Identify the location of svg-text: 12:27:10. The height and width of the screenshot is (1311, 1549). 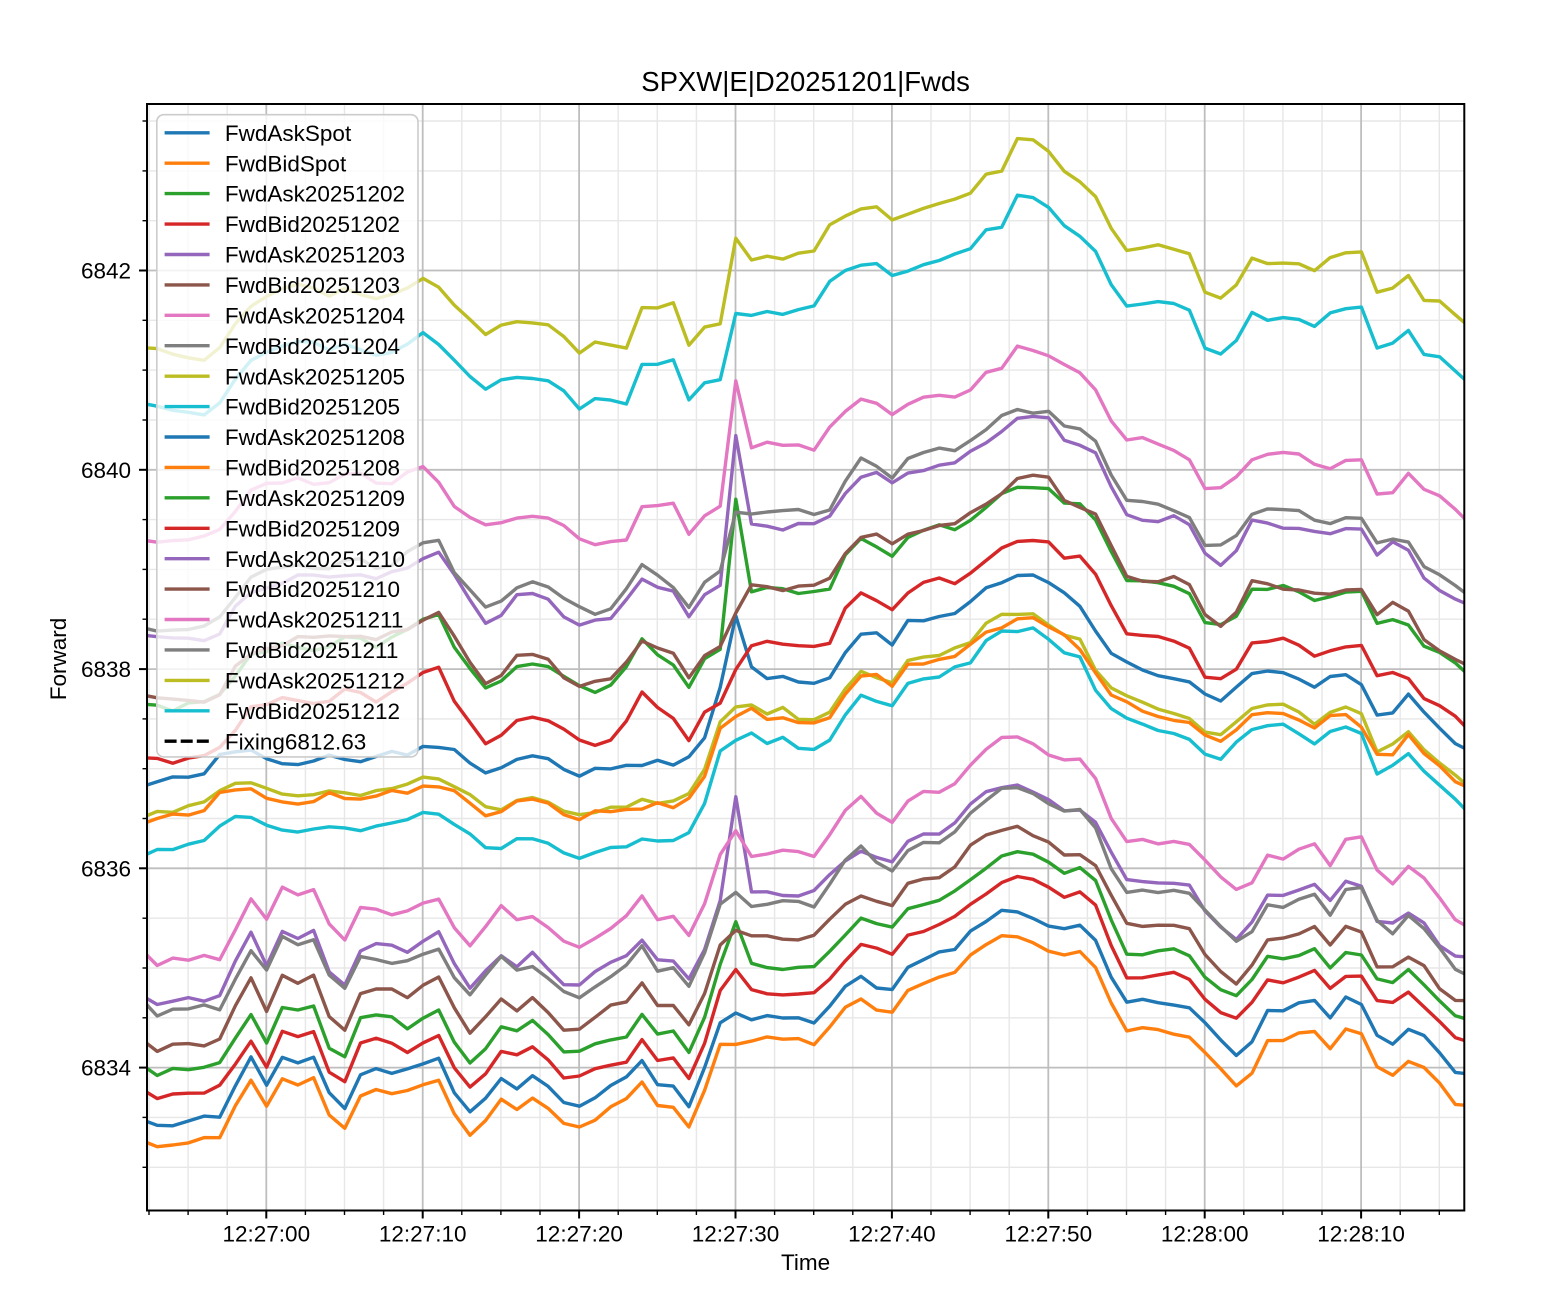
(423, 1234).